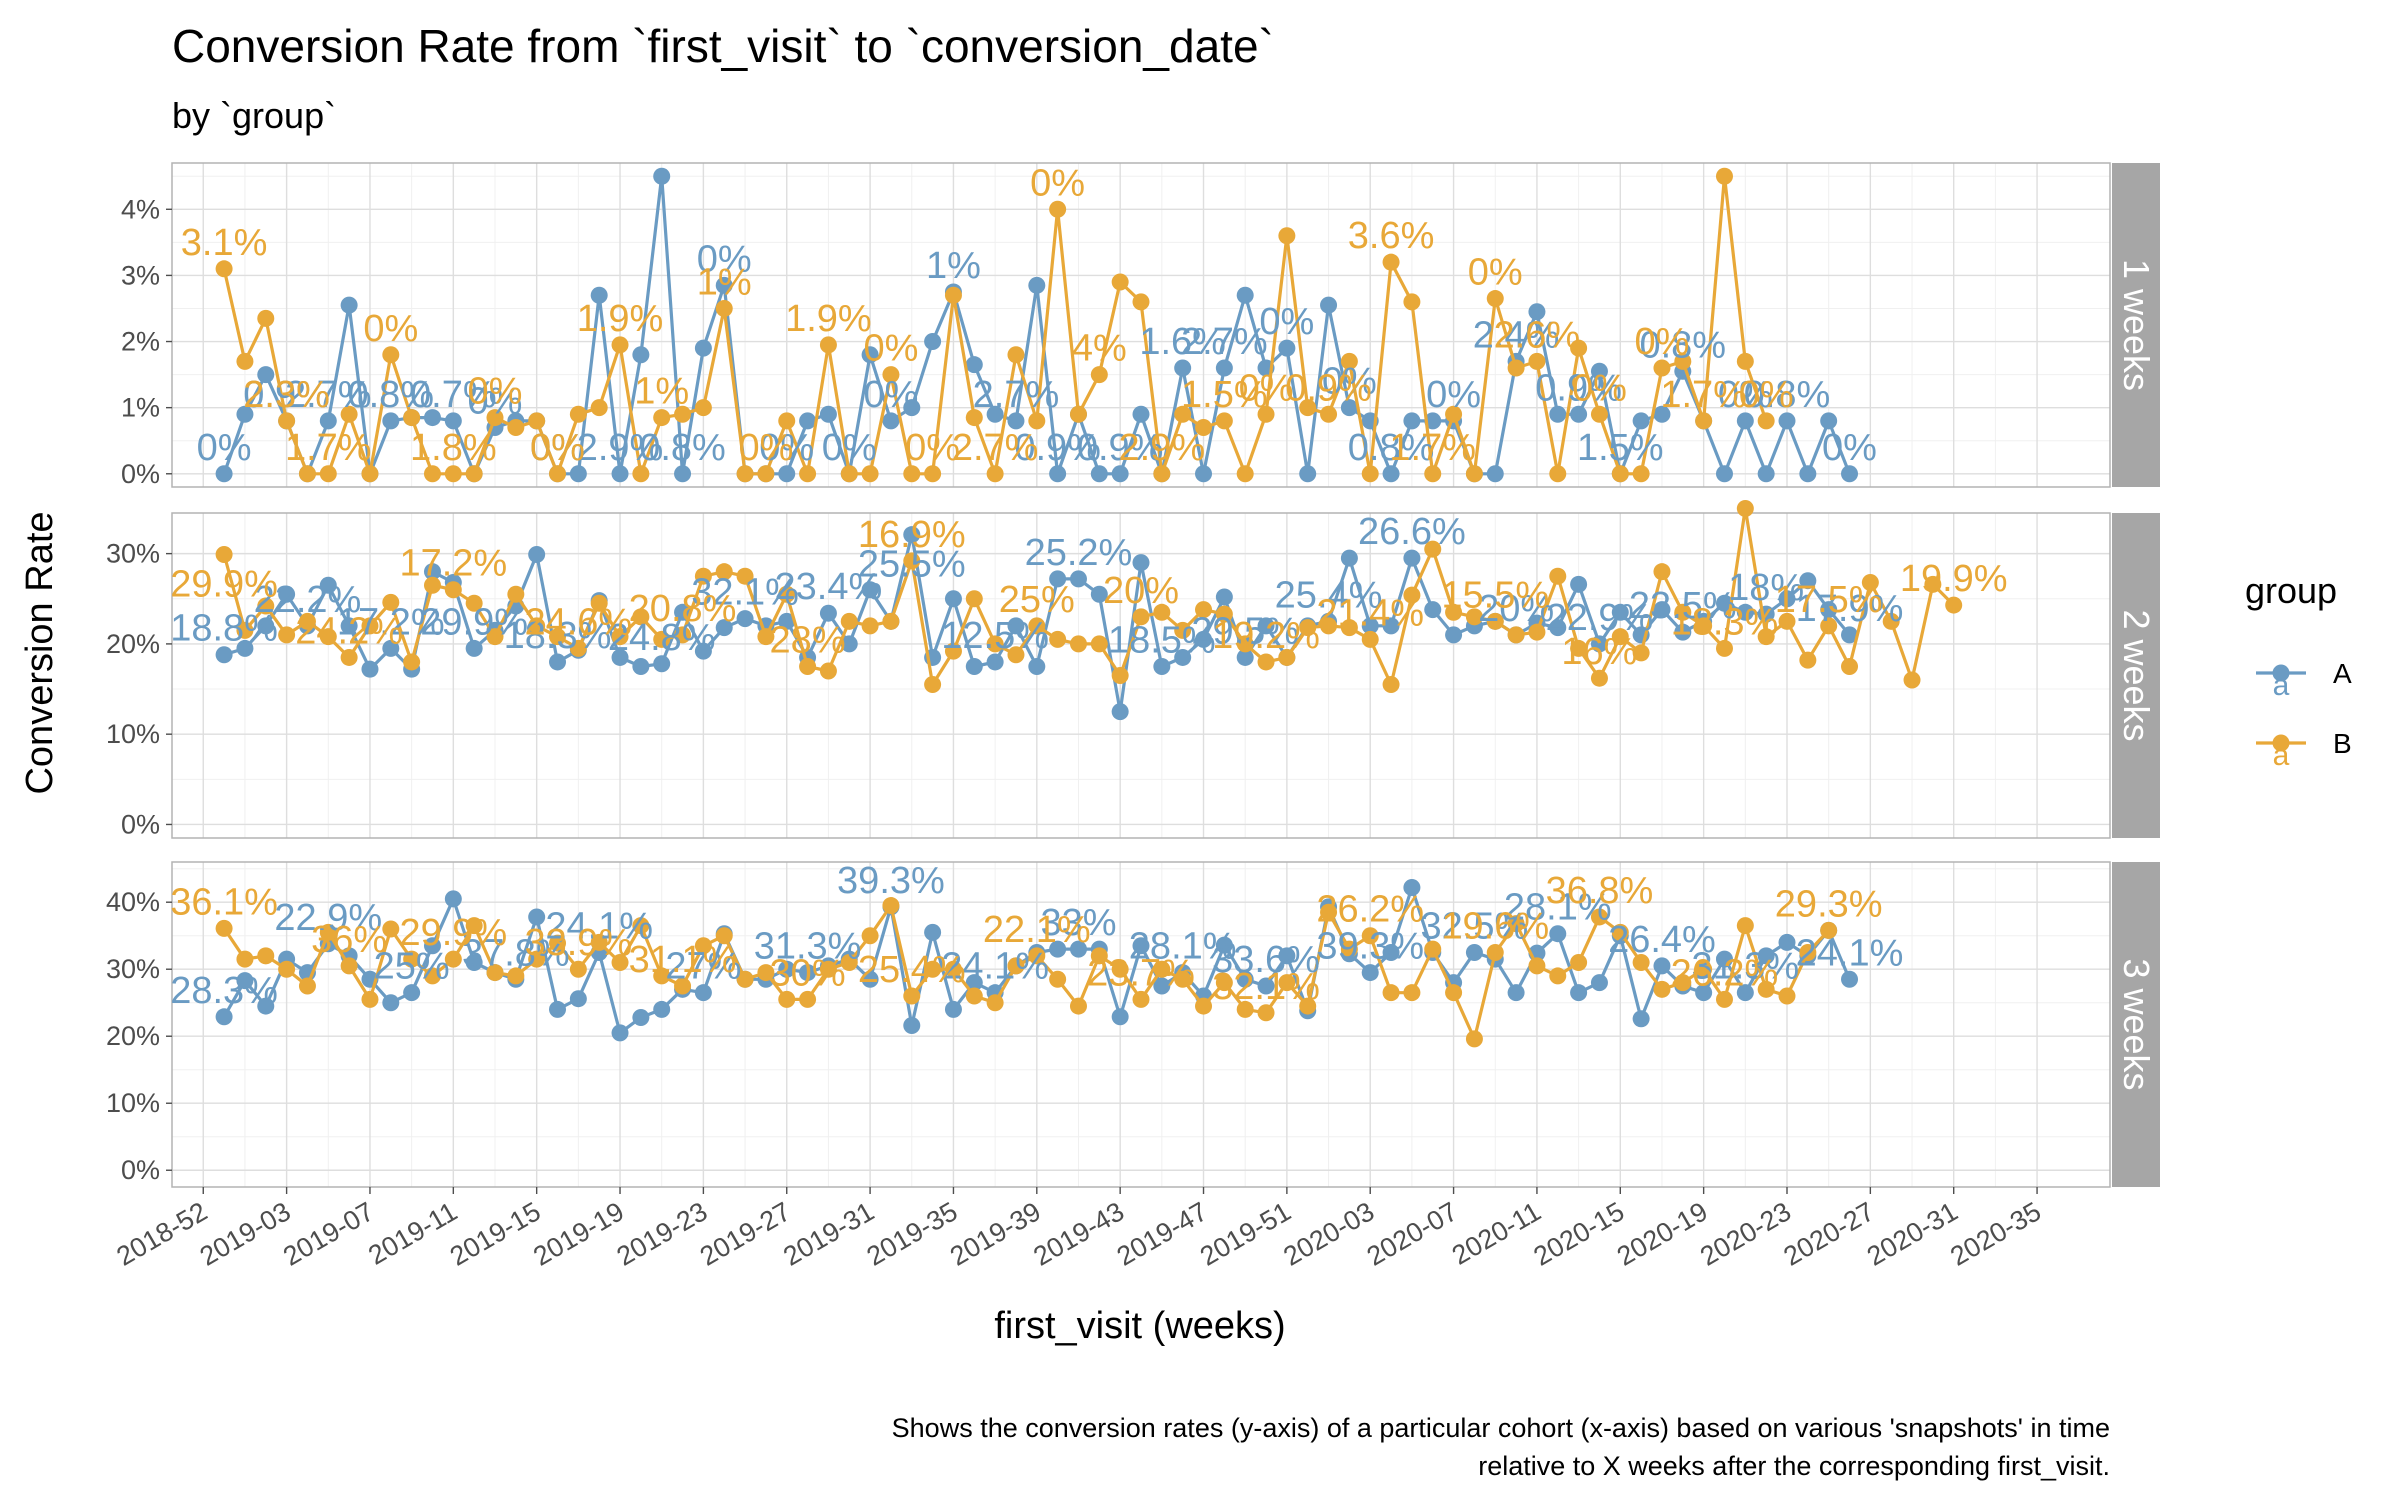 The height and width of the screenshot is (1500, 2400). I want to click on data-label-B: 21.4%, so click(1370, 613).